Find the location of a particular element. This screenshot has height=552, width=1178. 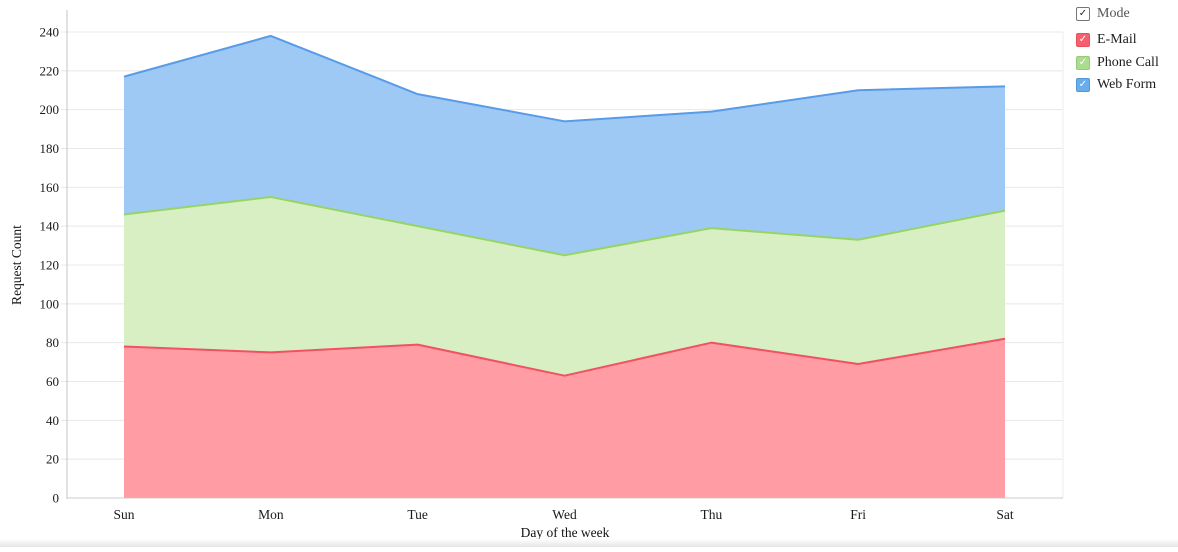

mode-checkbox: ✓ is located at coordinates (1083, 14).